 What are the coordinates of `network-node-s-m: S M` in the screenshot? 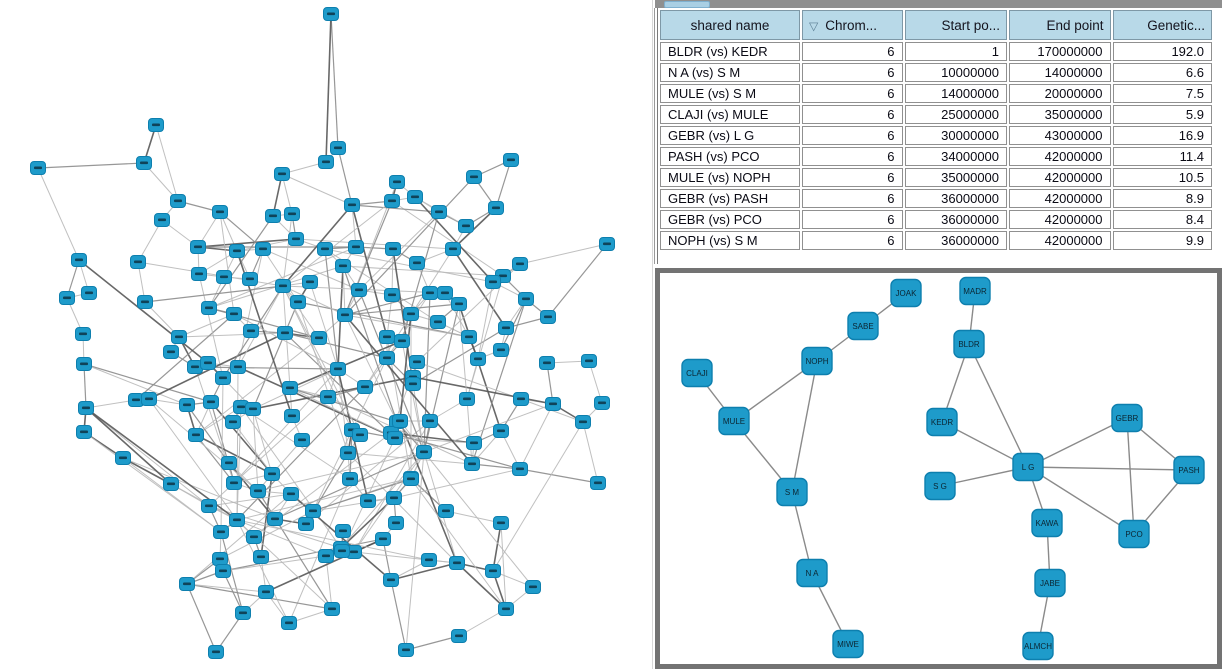 It's located at (792, 492).